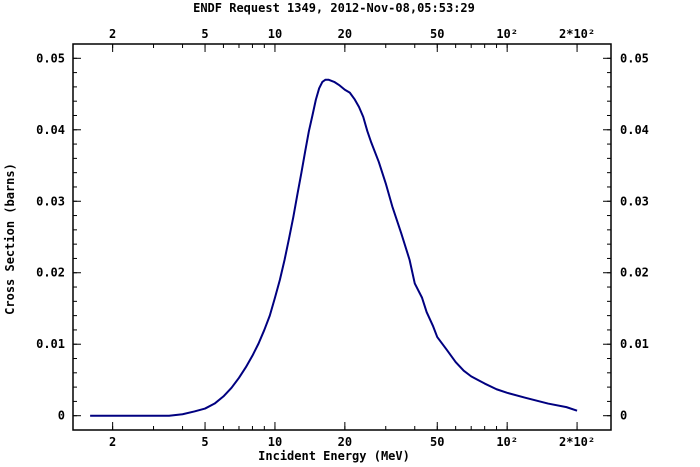 The height and width of the screenshot is (467, 700). What do you see at coordinates (634, 130) in the screenshot?
I see `y-tick-label-right: 0.04` at bounding box center [634, 130].